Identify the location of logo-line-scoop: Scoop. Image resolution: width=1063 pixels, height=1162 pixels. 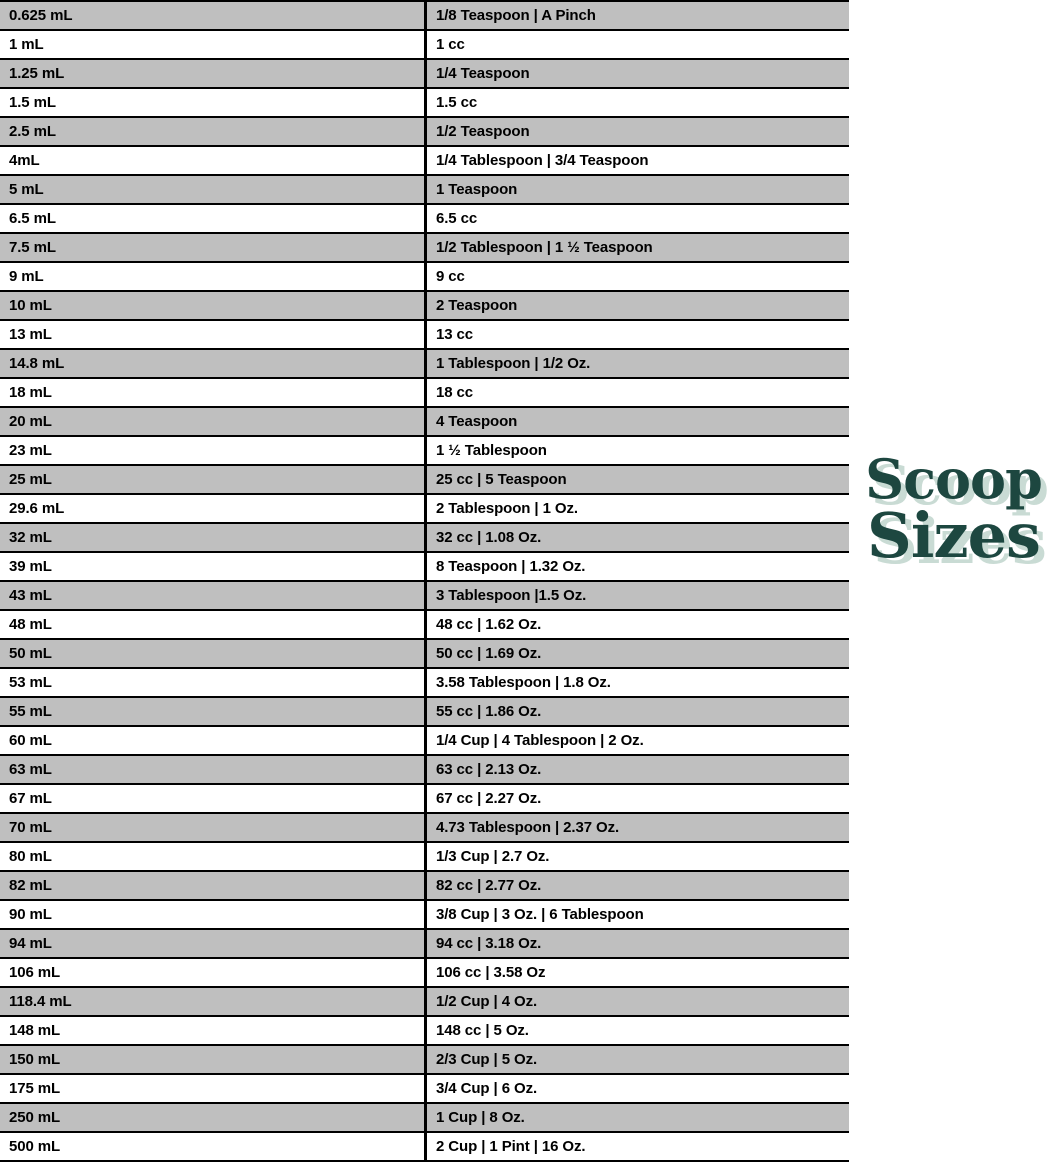
(954, 479).